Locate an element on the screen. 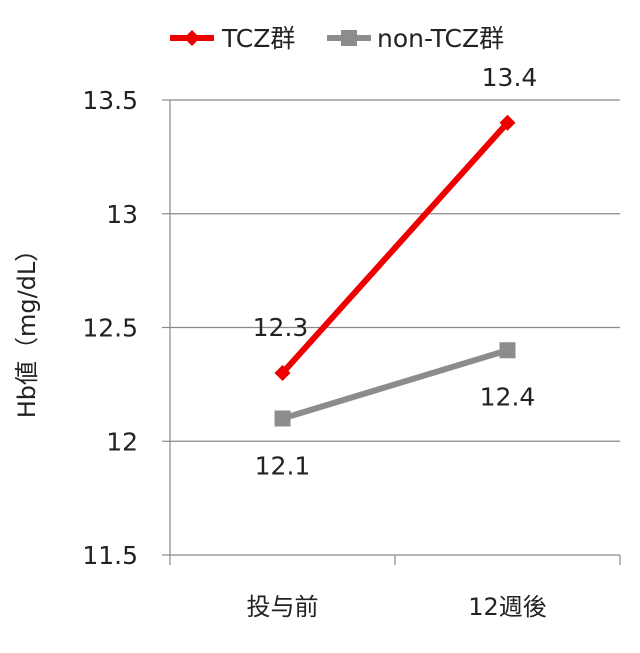 The width and height of the screenshot is (640, 653). y-tick-label: 13.5 is located at coordinates (110, 100).